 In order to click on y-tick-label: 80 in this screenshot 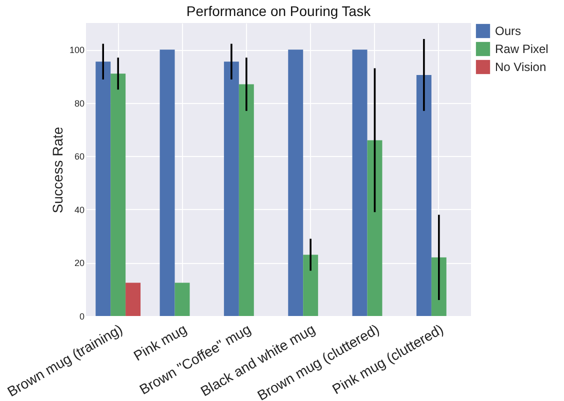, I will do `click(79, 103)`.